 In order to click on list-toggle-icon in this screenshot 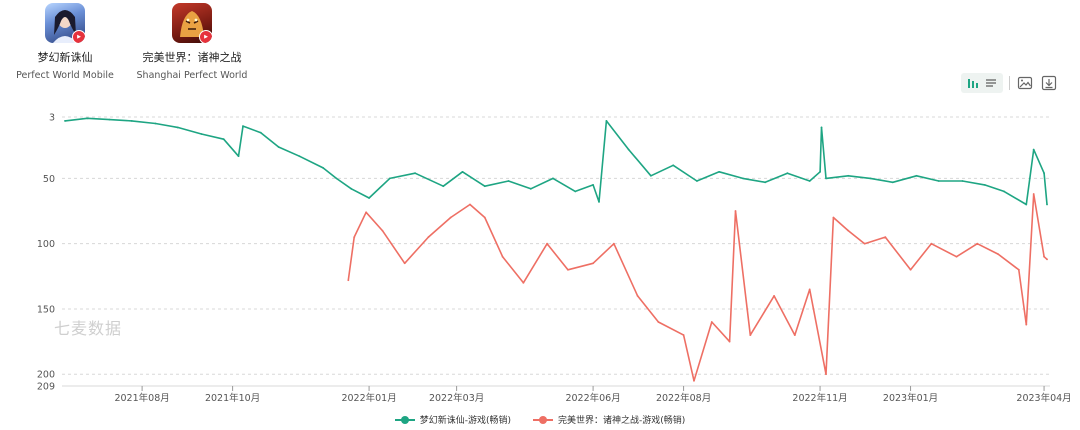, I will do `click(991, 83)`.